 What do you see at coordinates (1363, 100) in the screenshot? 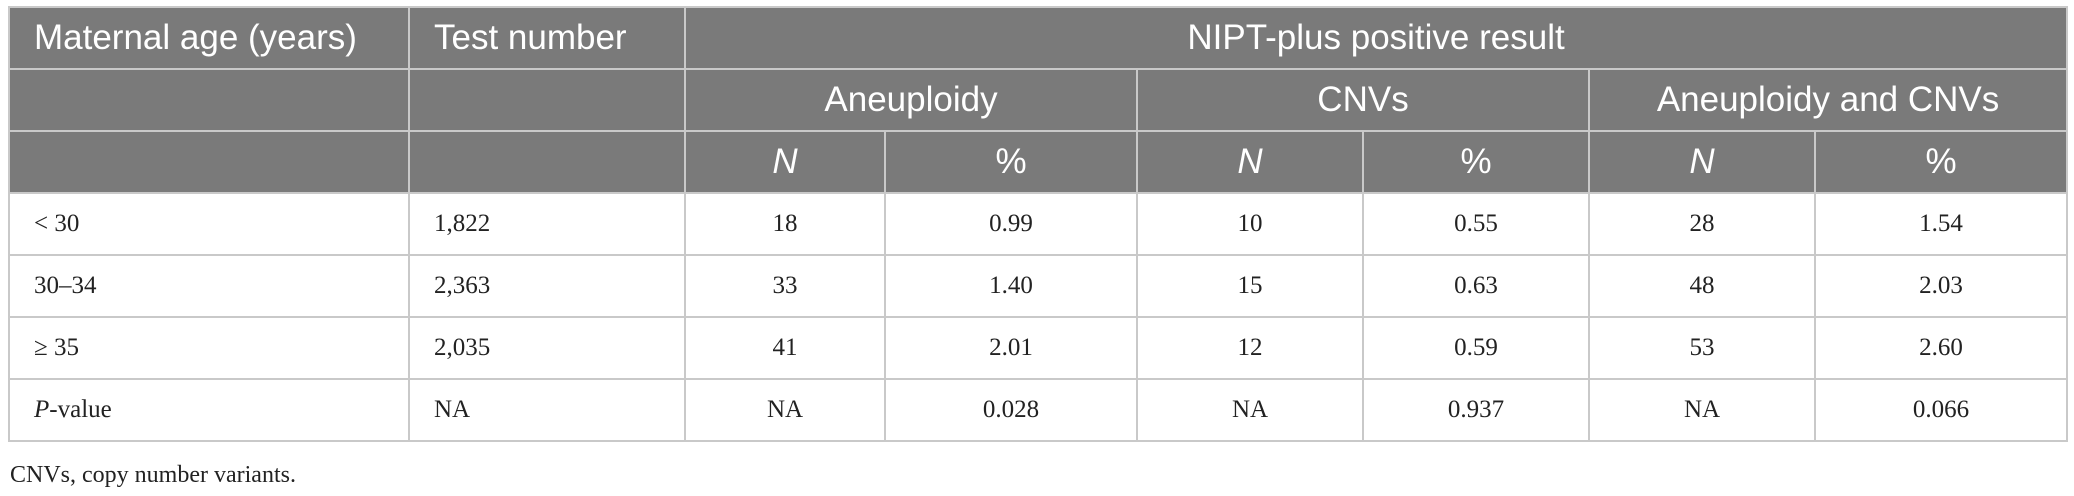
I see `header-cnvs: CNVs` at bounding box center [1363, 100].